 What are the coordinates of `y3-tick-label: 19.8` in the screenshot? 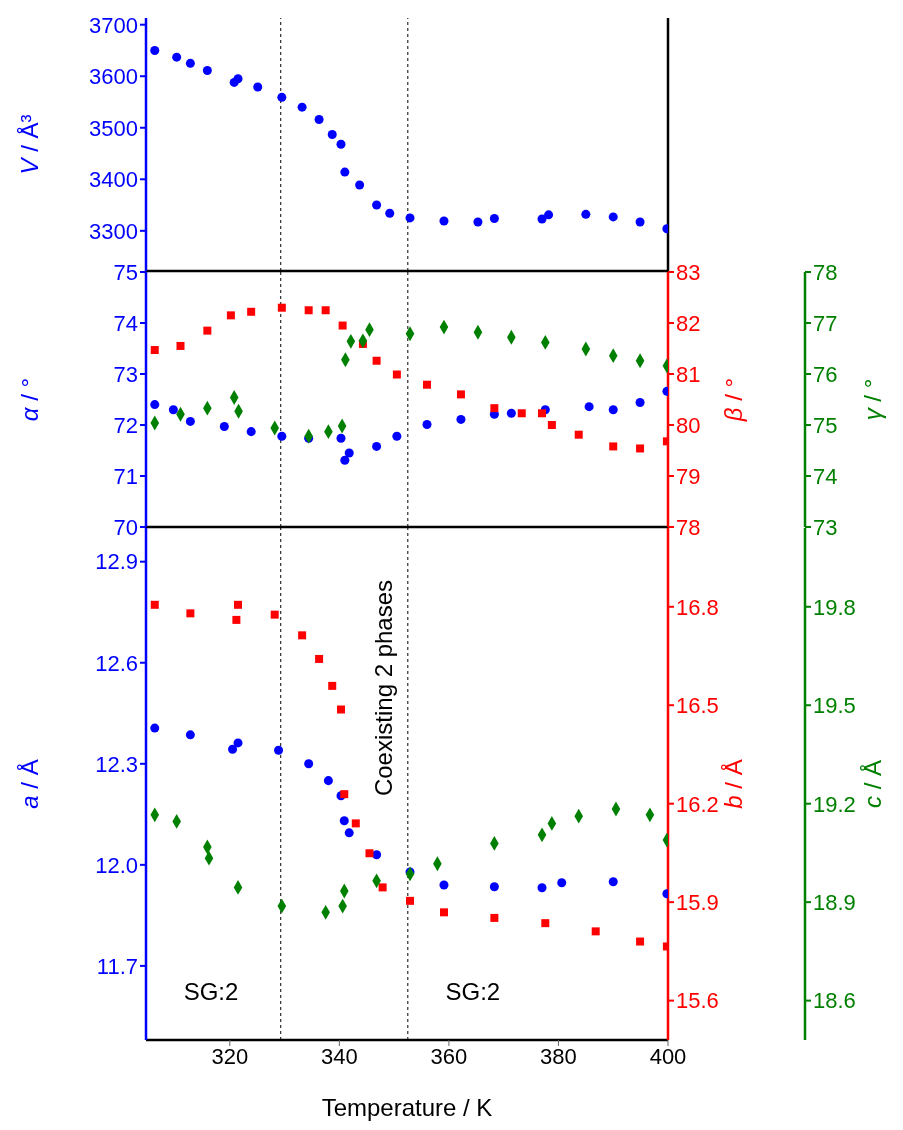 It's located at (834, 607).